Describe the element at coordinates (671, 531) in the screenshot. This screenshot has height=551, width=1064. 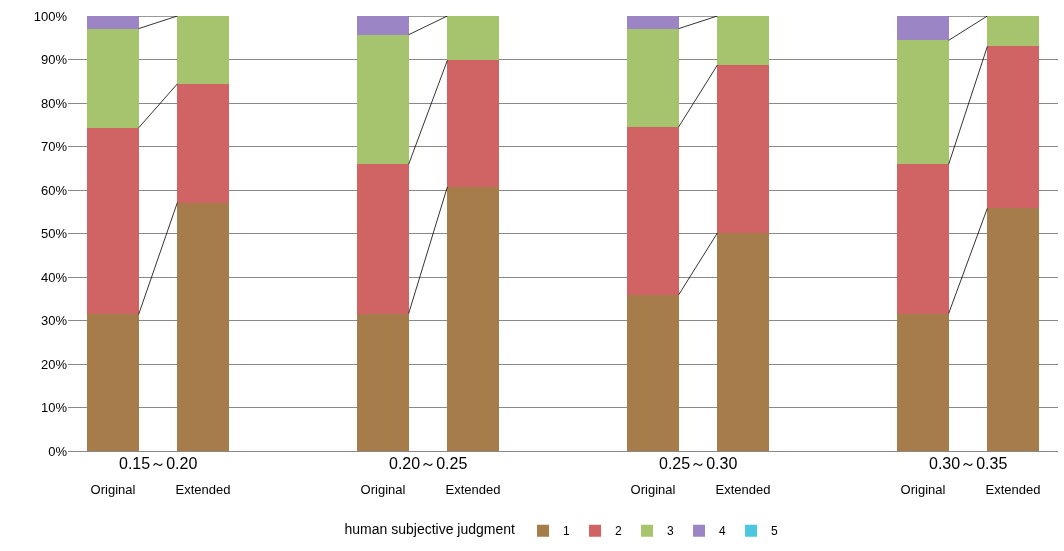
I see `legend-label: 3` at that location.